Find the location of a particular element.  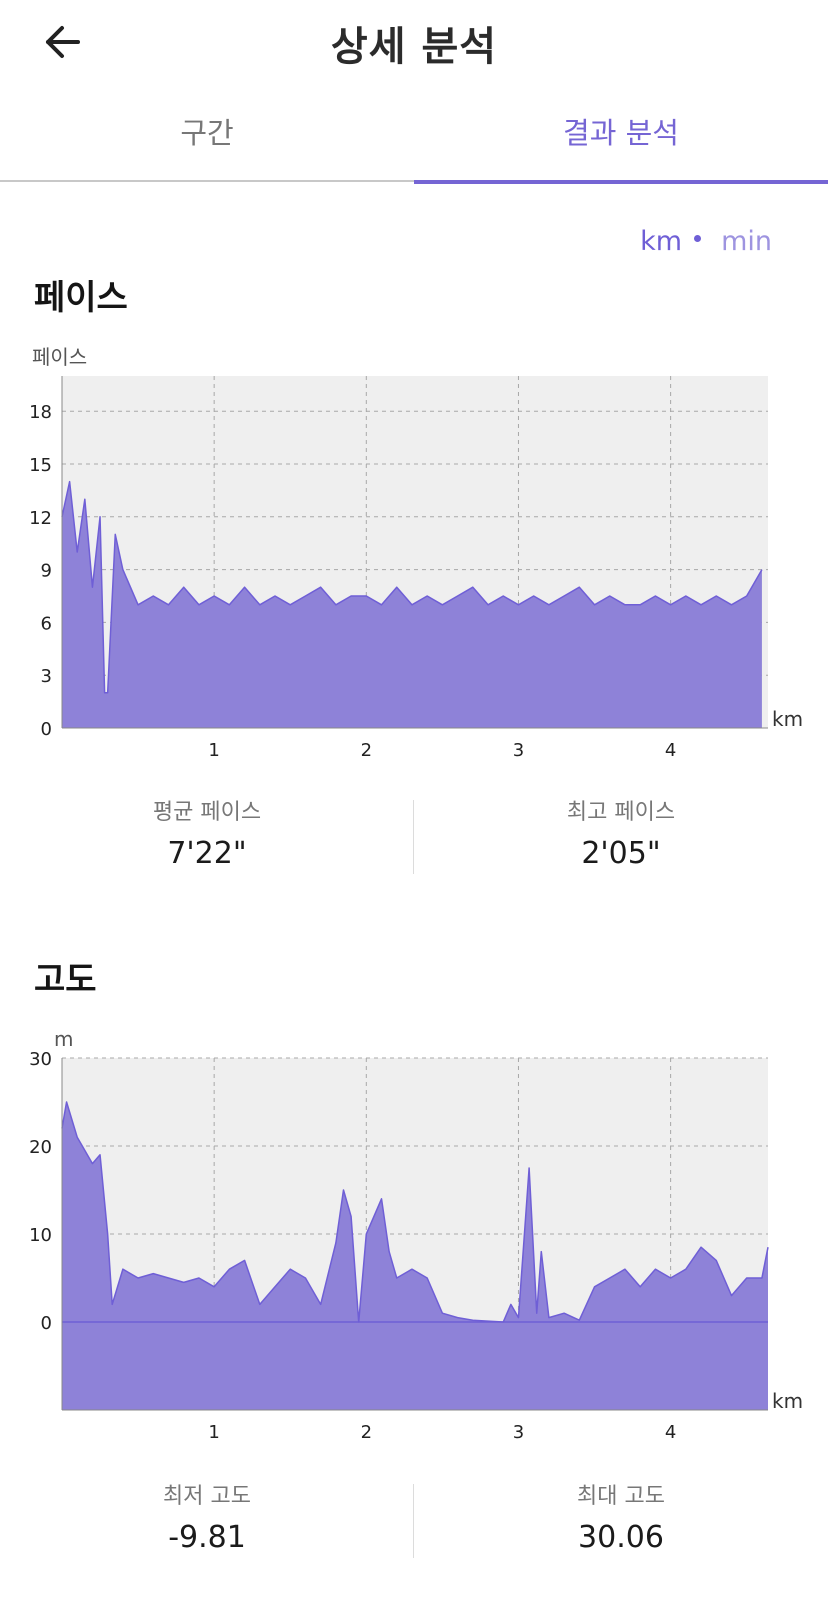

max-elevation-value: 30.06 is located at coordinates (621, 1537).